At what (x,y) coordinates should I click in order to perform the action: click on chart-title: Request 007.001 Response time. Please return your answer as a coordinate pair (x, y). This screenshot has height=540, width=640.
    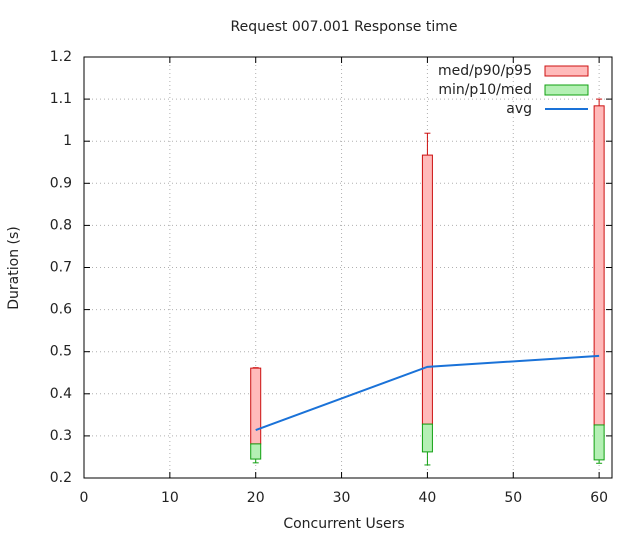
    Looking at the image, I should click on (344, 27).